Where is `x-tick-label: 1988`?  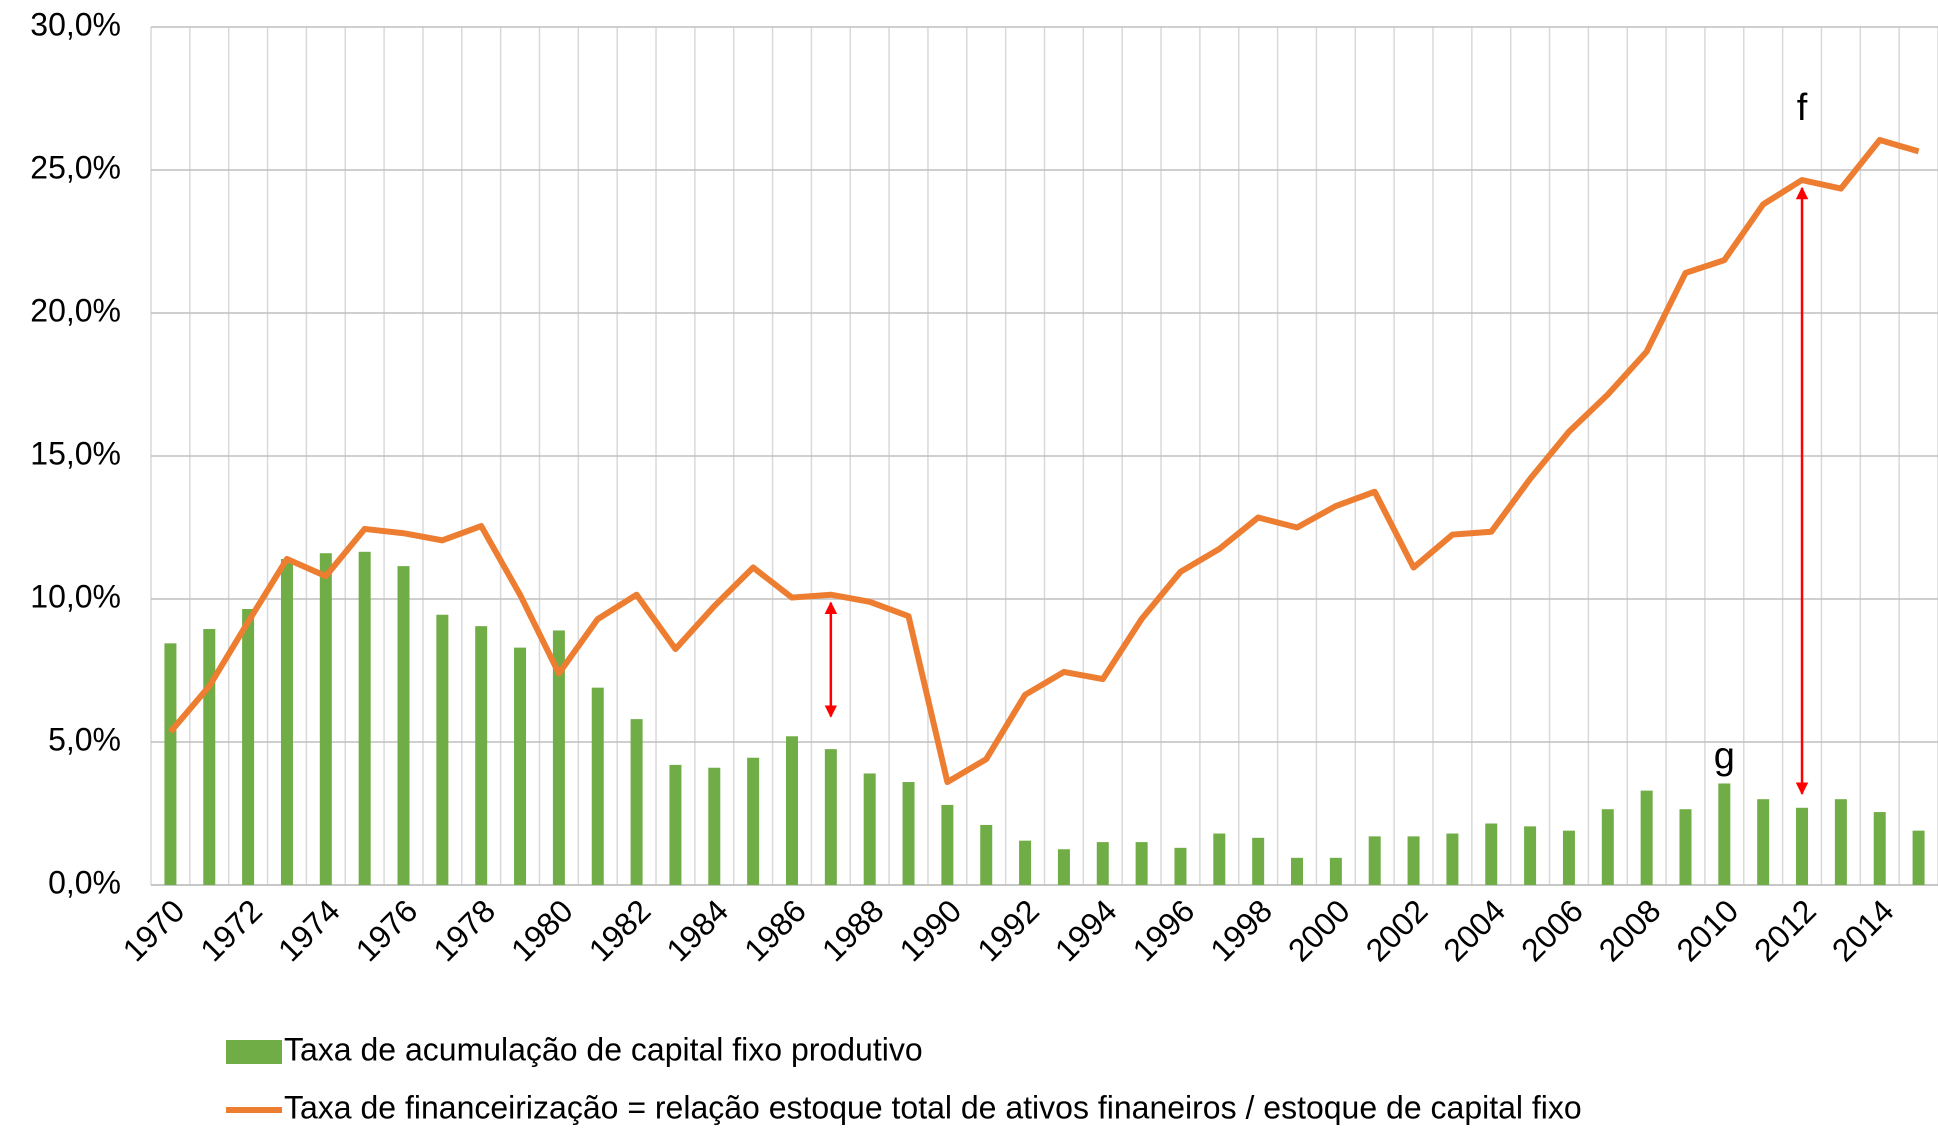
x-tick-label: 1988 is located at coordinates (853, 930).